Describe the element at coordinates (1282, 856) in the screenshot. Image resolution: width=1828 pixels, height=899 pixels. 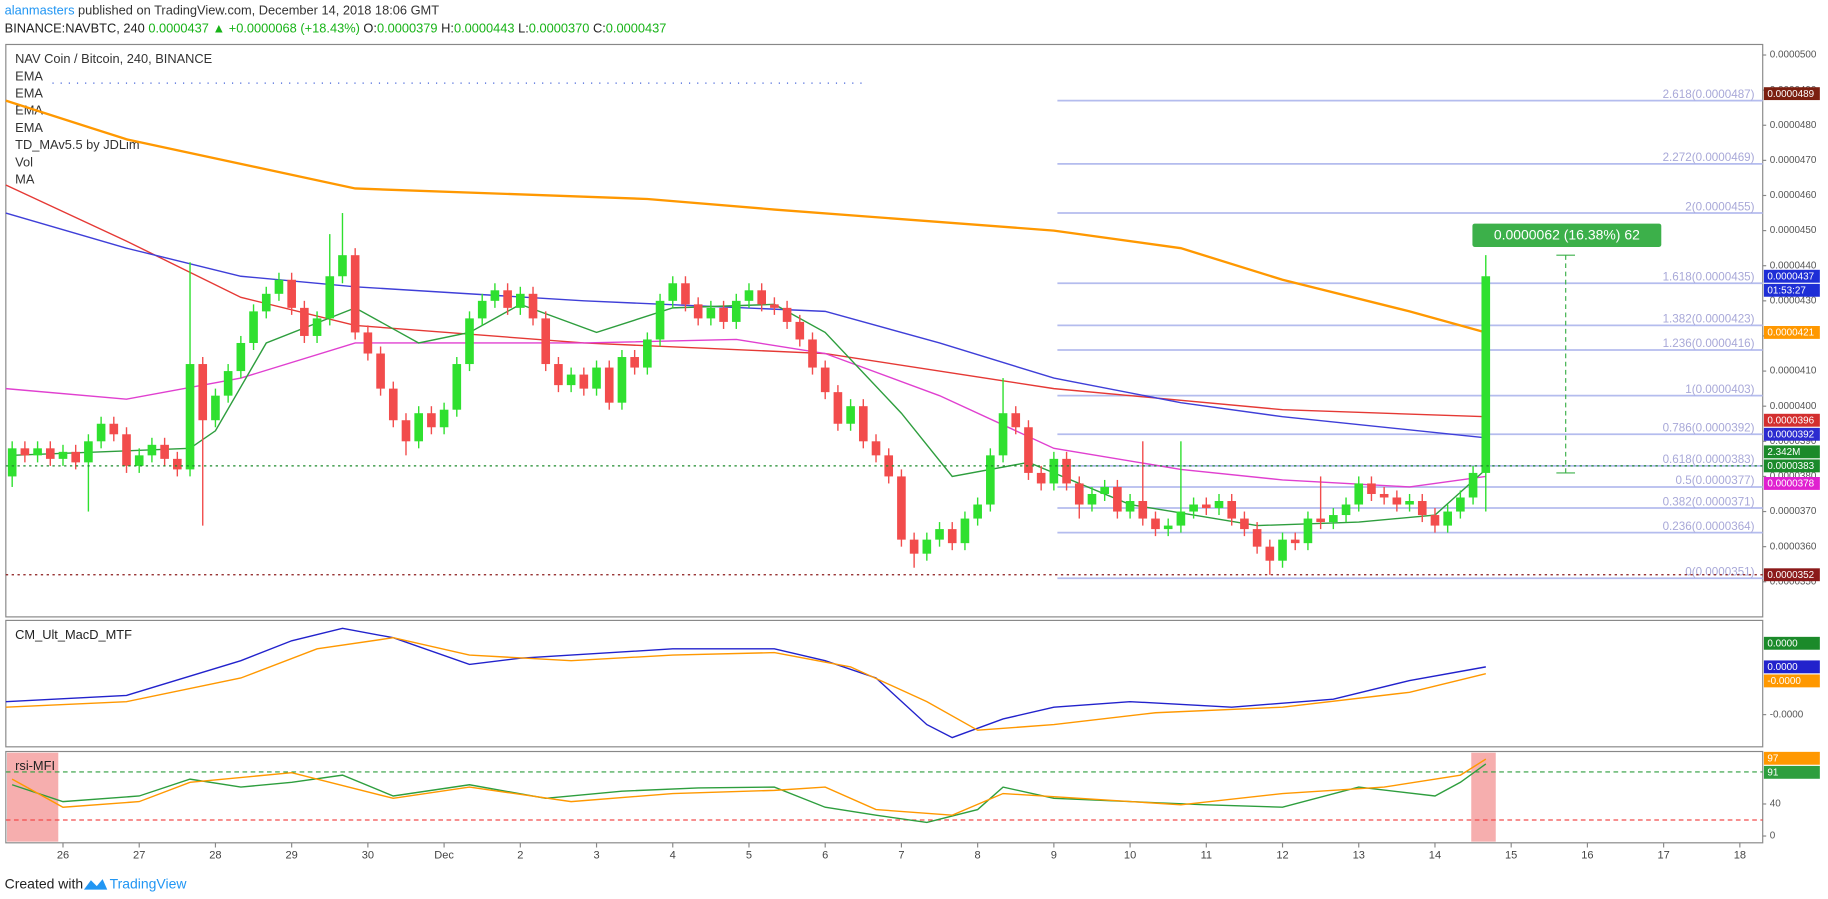
I see `x-tick-label: 12` at that location.